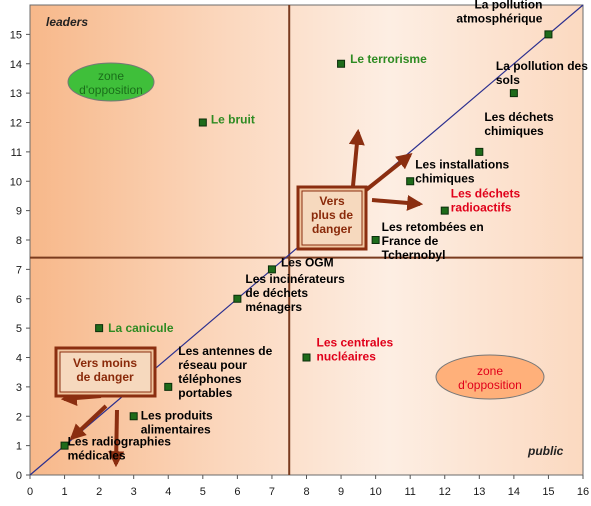 The width and height of the screenshot is (591, 506). What do you see at coordinates (176, 429) in the screenshot?
I see `data-point-label-line: alimentaires` at bounding box center [176, 429].